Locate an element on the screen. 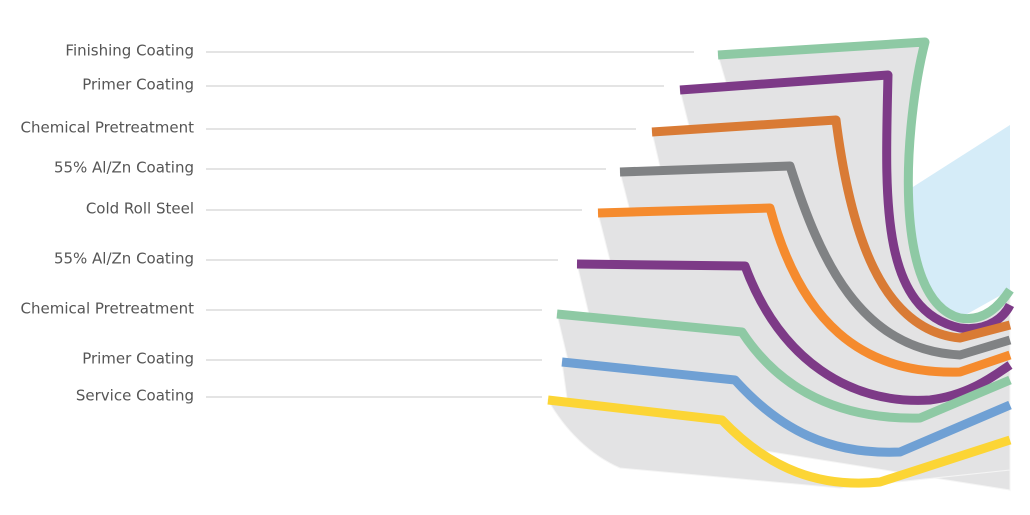 This screenshot has width=1030, height=515. service-coating-band is located at coordinates (779, 441).